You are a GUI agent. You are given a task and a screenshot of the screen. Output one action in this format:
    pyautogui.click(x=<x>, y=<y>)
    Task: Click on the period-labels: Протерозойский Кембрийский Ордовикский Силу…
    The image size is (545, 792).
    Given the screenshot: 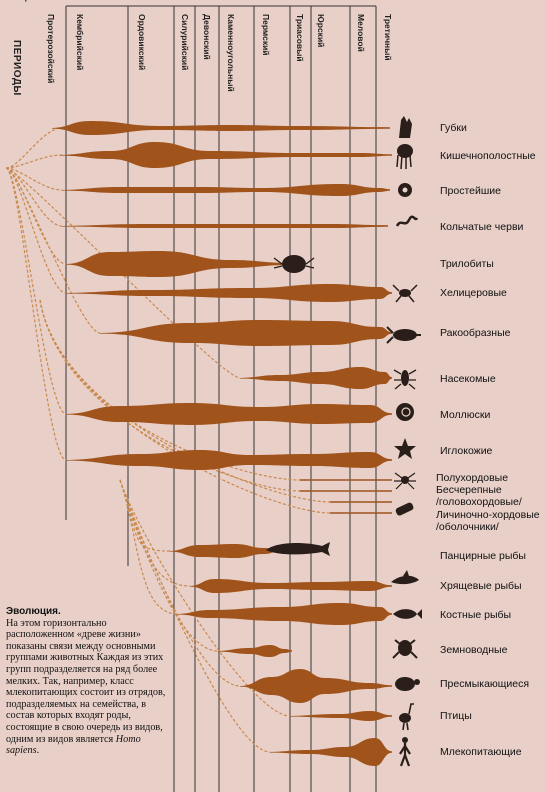 What is the action you would take?
    pyautogui.click(x=196, y=46)
    